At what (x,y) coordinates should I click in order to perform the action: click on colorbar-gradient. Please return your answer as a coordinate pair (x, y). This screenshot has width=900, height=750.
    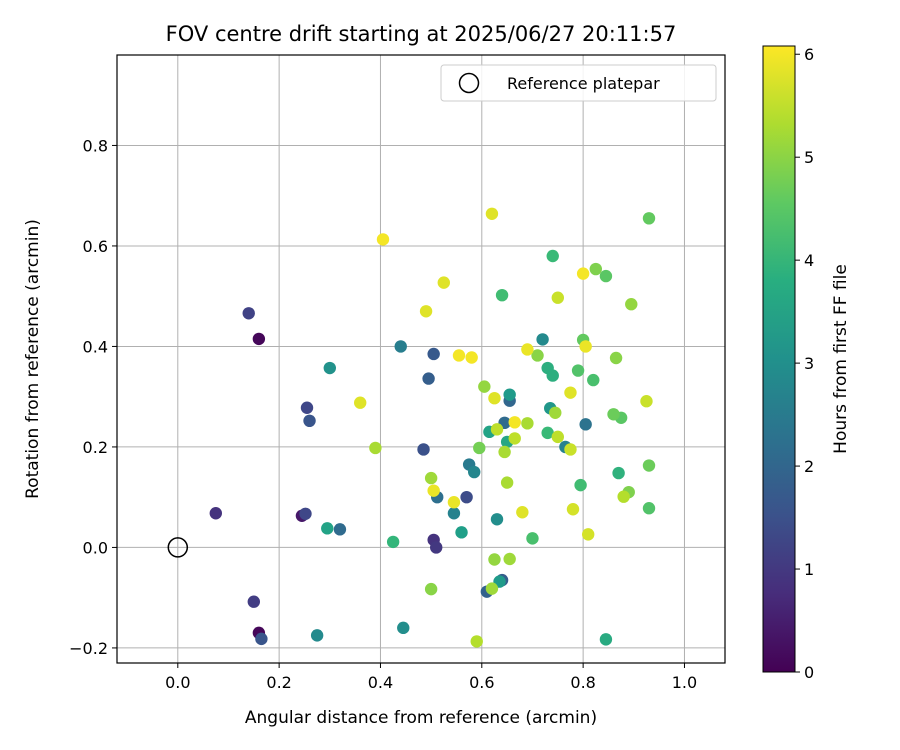
    Looking at the image, I should click on (779, 359).